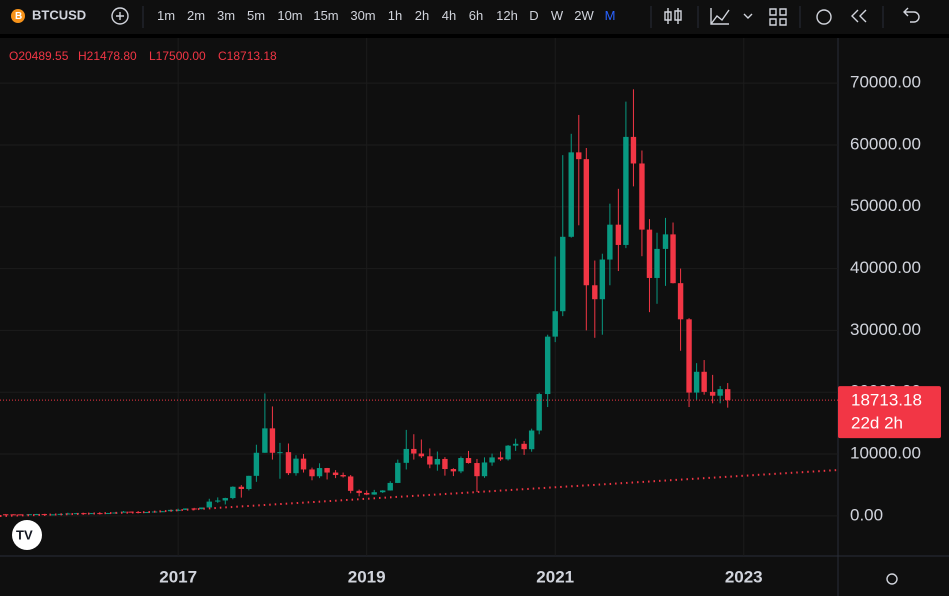 The image size is (949, 596). What do you see at coordinates (859, 16) in the screenshot?
I see `replay` at bounding box center [859, 16].